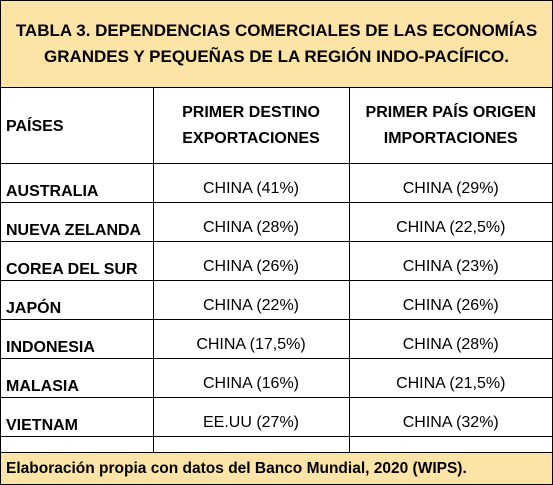 The width and height of the screenshot is (553, 485). What do you see at coordinates (77, 126) in the screenshot?
I see `header-countries: PAÍSES` at bounding box center [77, 126].